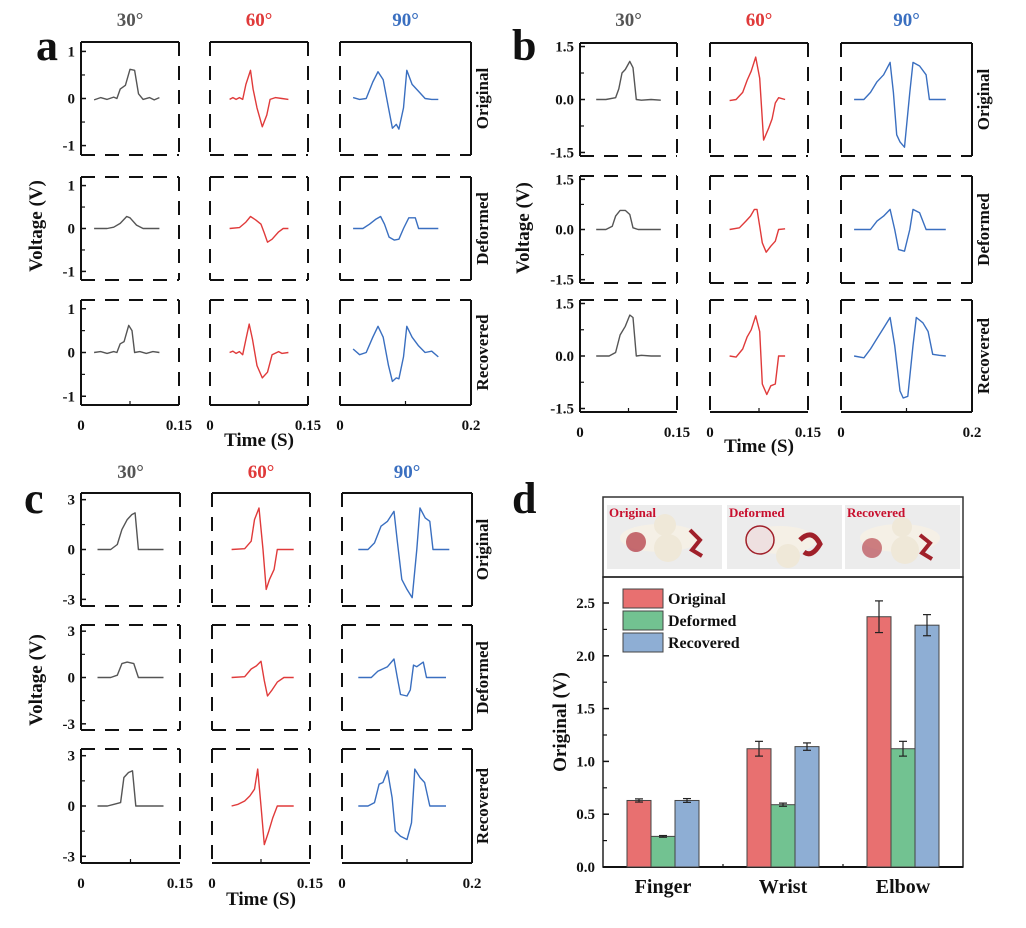 The height and width of the screenshot is (928, 1026). I want to click on subplot-b-r2-c0: 1.5 0.0 -1.50 0.15, so click(620, 369).